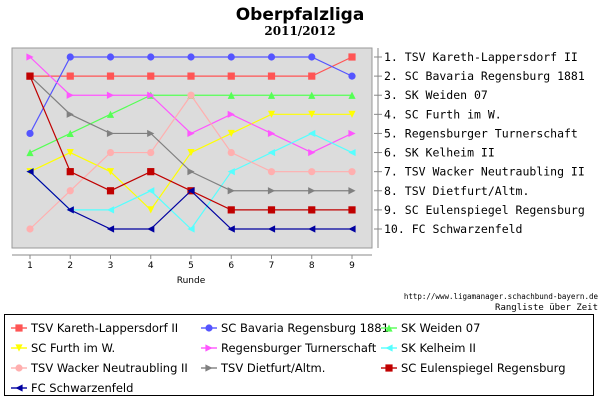 The image size is (600, 401). I want to click on legend-label: TSV Kareth-Lappersdorf II, so click(104, 328).